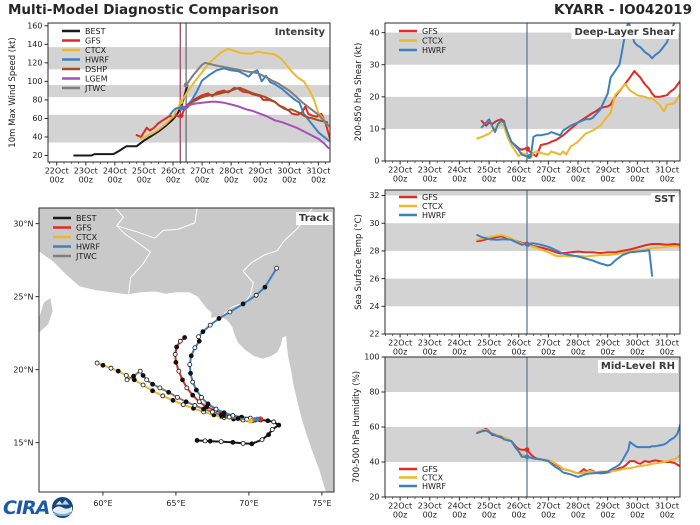 Image resolution: width=700 pixels, height=525 pixels. Describe the element at coordinates (37, 100) in the screenshot. I see `y-tick-label: 80` at that location.